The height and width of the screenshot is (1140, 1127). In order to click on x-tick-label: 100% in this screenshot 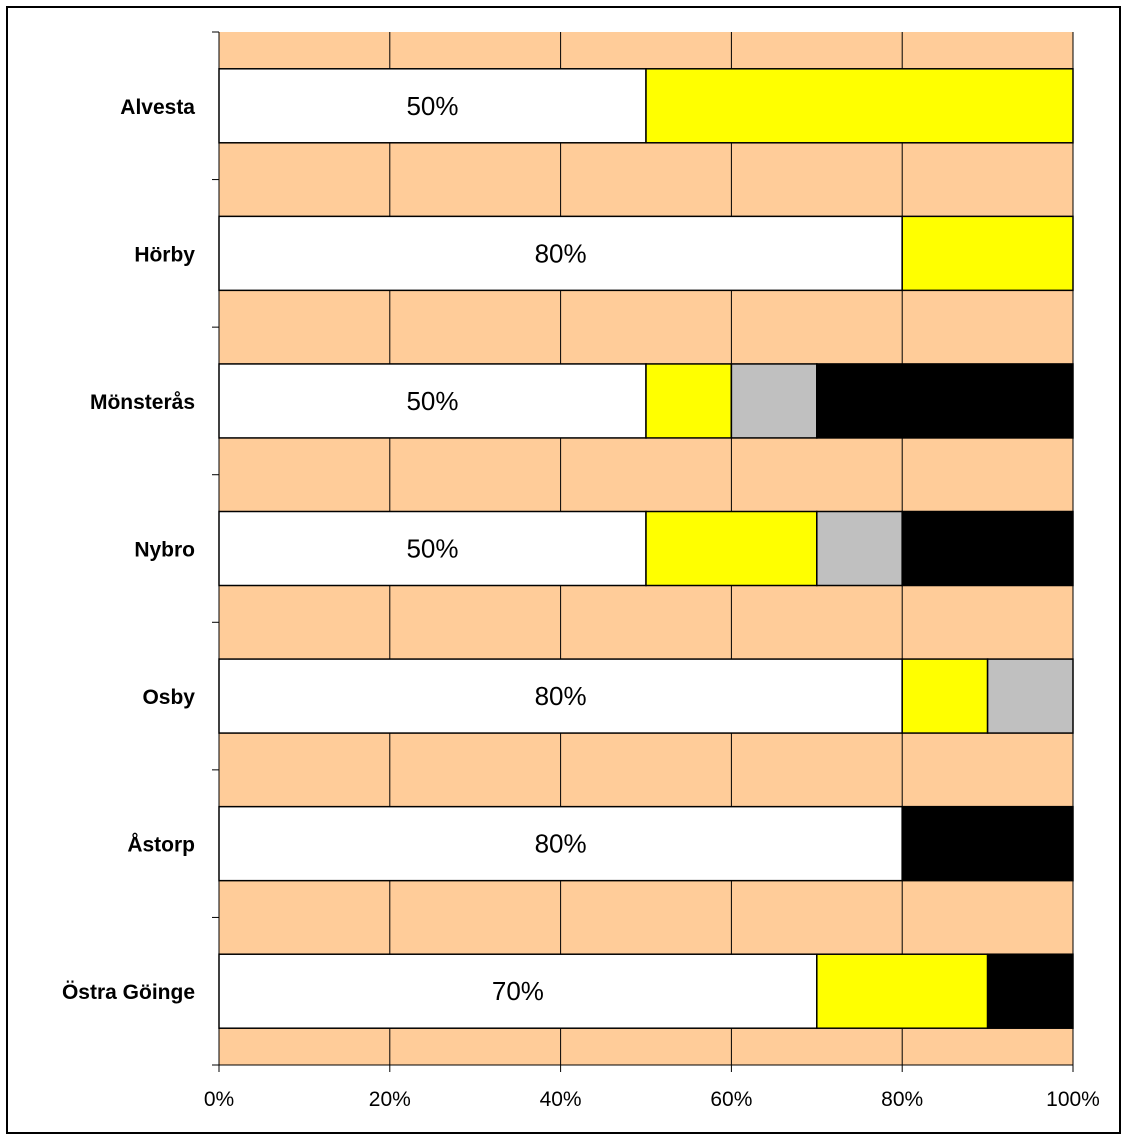, I will do `click(1073, 1099)`.